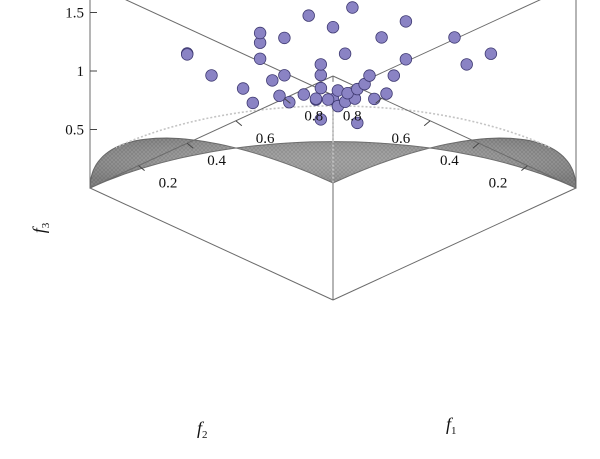  Describe the element at coordinates (211, 244) in the screenshot. I see `back-left-floor-edge` at that location.